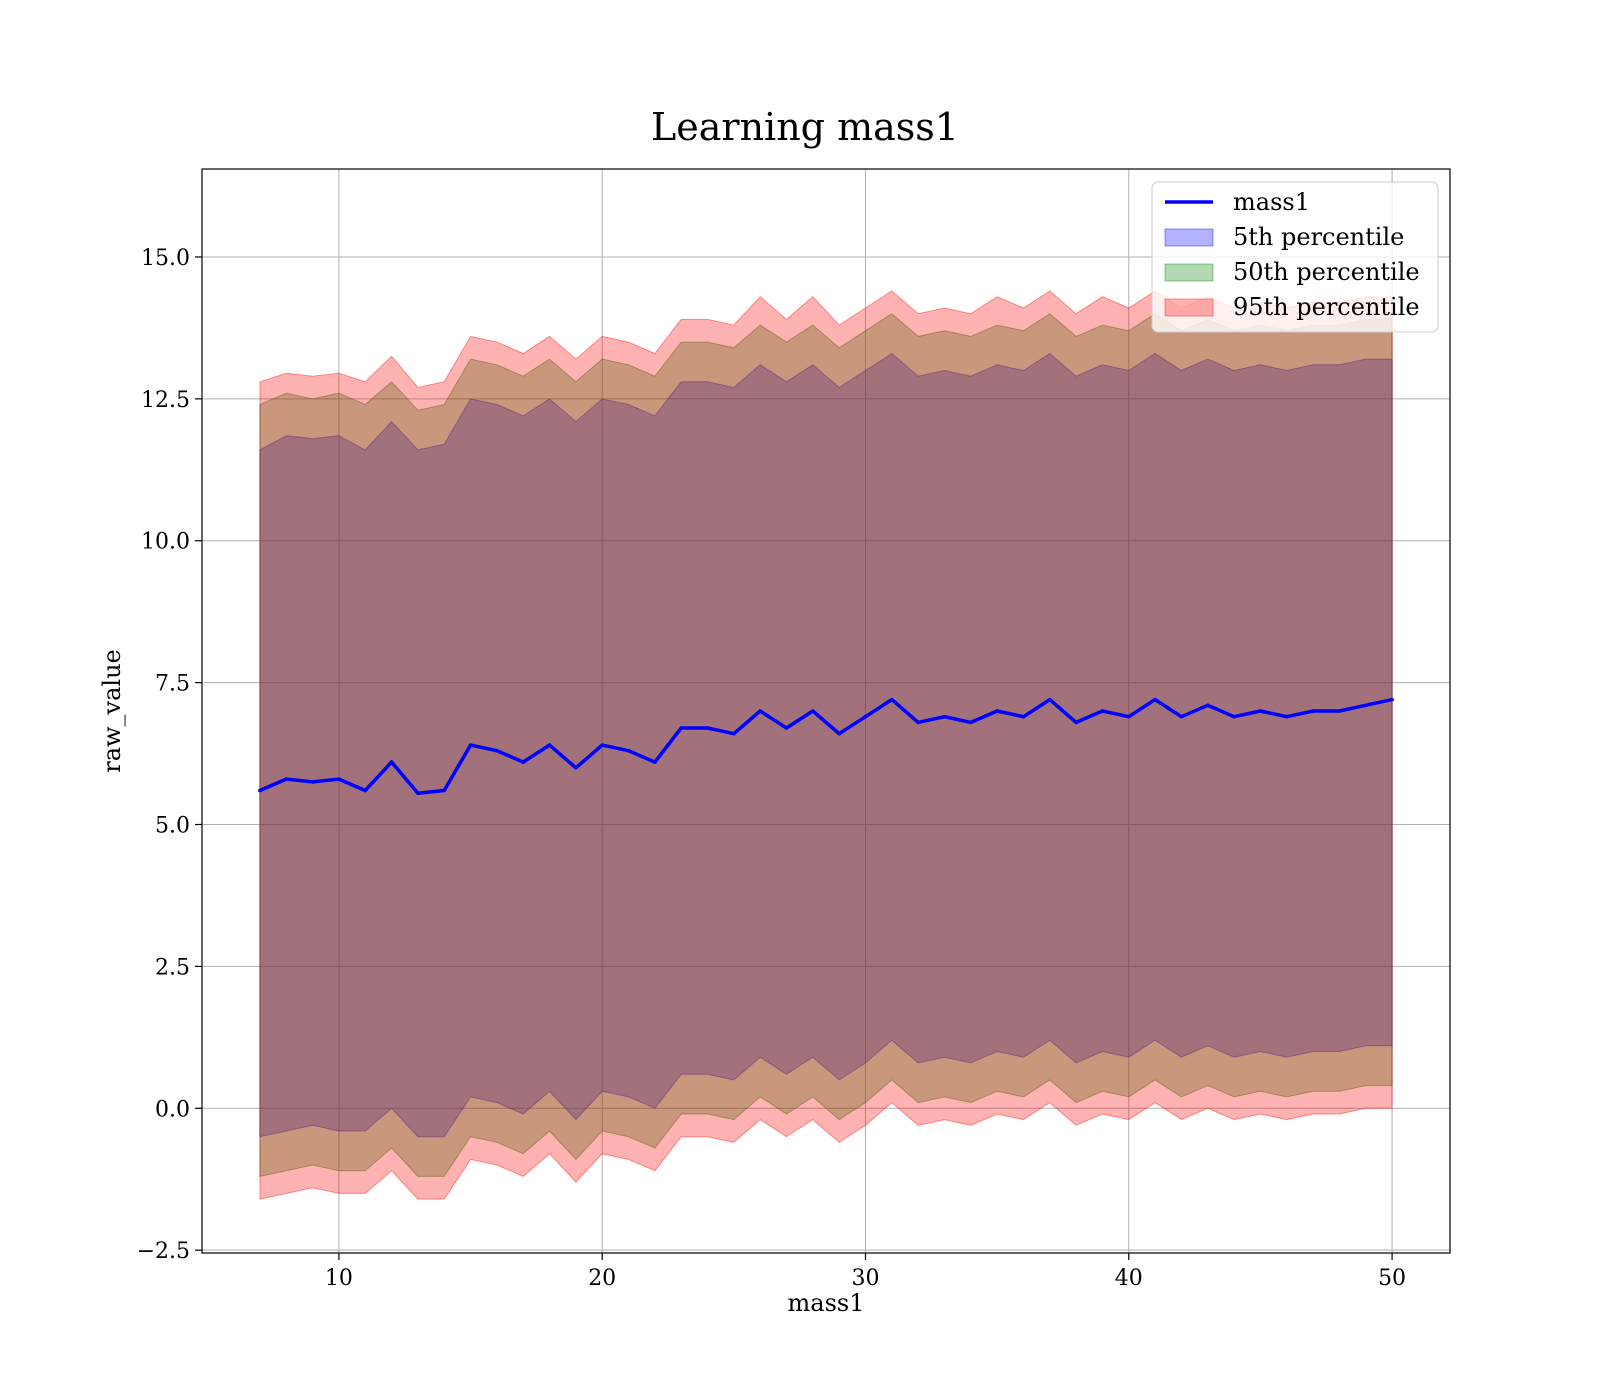 The height and width of the screenshot is (1400, 1600). I want to click on mass1-line, so click(826, 746).